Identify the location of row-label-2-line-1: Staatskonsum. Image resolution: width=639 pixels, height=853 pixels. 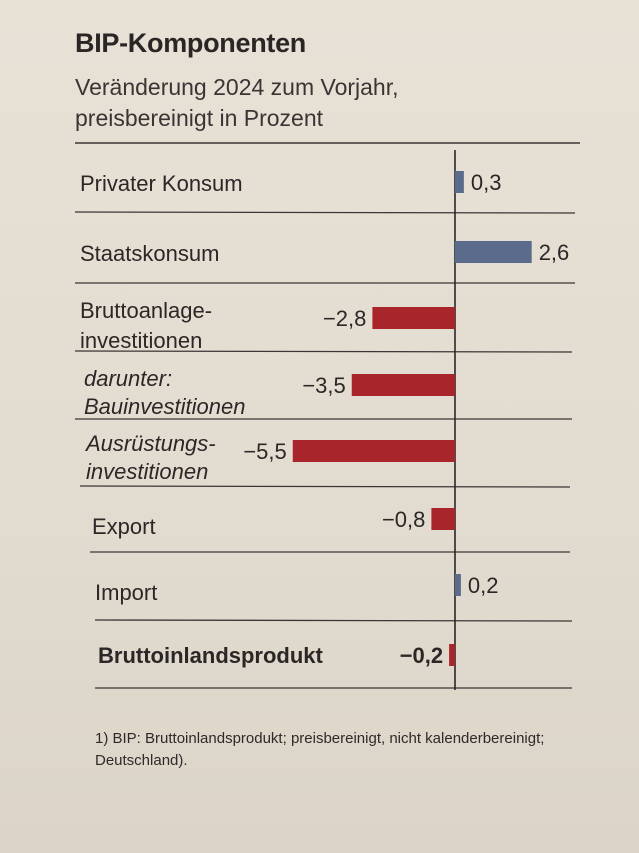
(149, 253).